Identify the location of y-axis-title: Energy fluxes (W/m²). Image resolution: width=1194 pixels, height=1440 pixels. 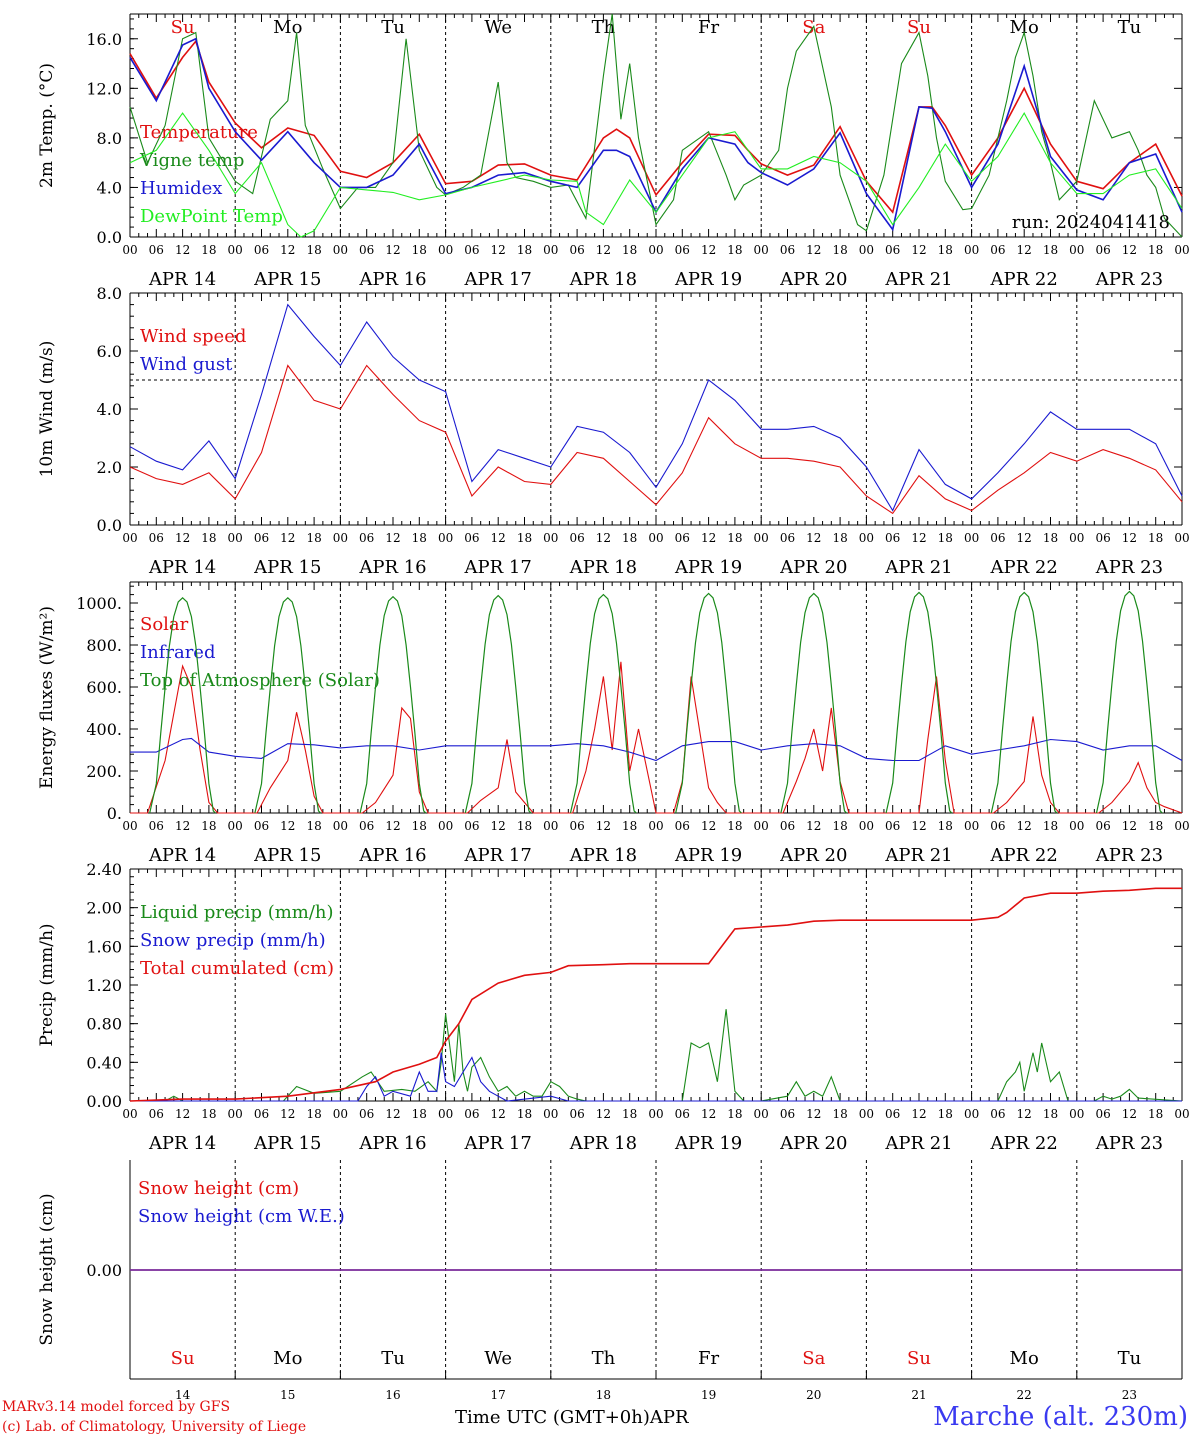
(47, 697).